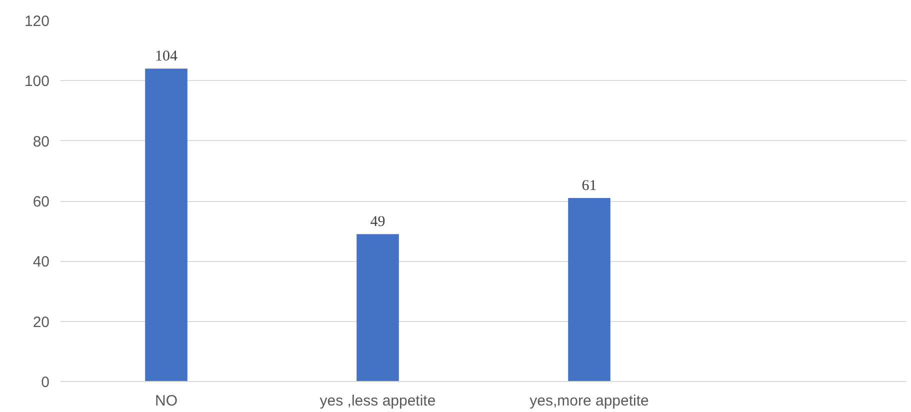 Image resolution: width=911 pixels, height=412 pixels. I want to click on y-tick-label: 60, so click(41, 202).